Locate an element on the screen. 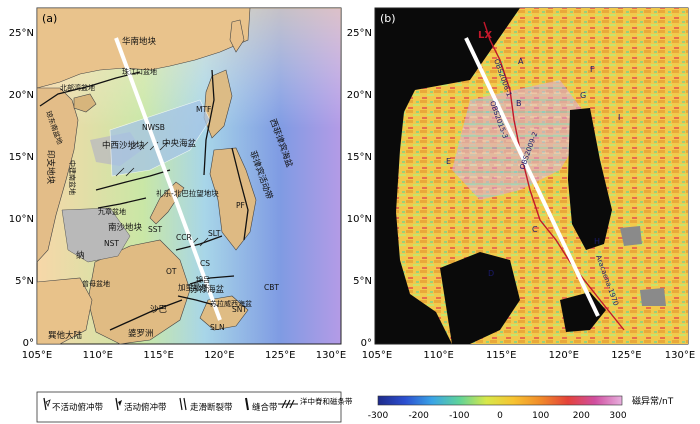  x-tick: 115°E is located at coordinates (158, 355).